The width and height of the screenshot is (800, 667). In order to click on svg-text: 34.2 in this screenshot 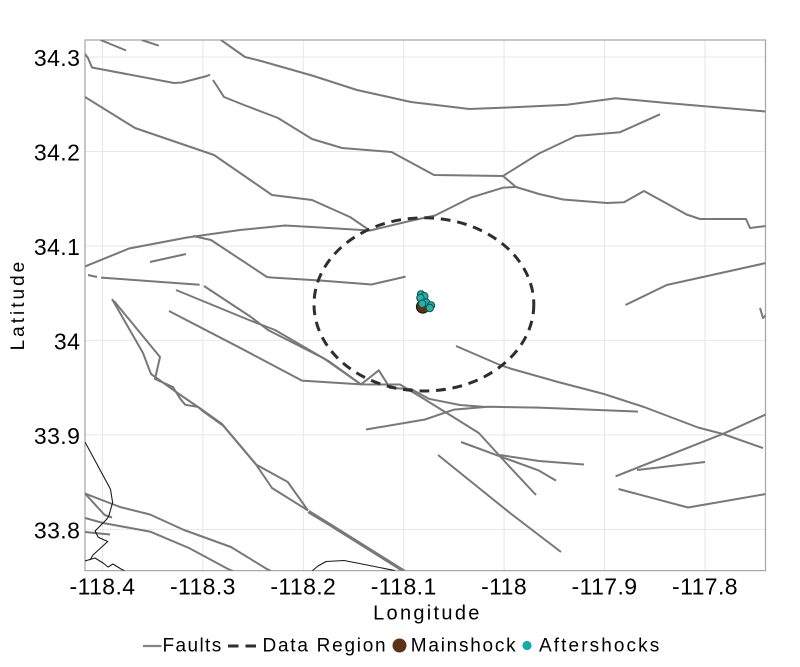, I will do `click(57, 153)`.